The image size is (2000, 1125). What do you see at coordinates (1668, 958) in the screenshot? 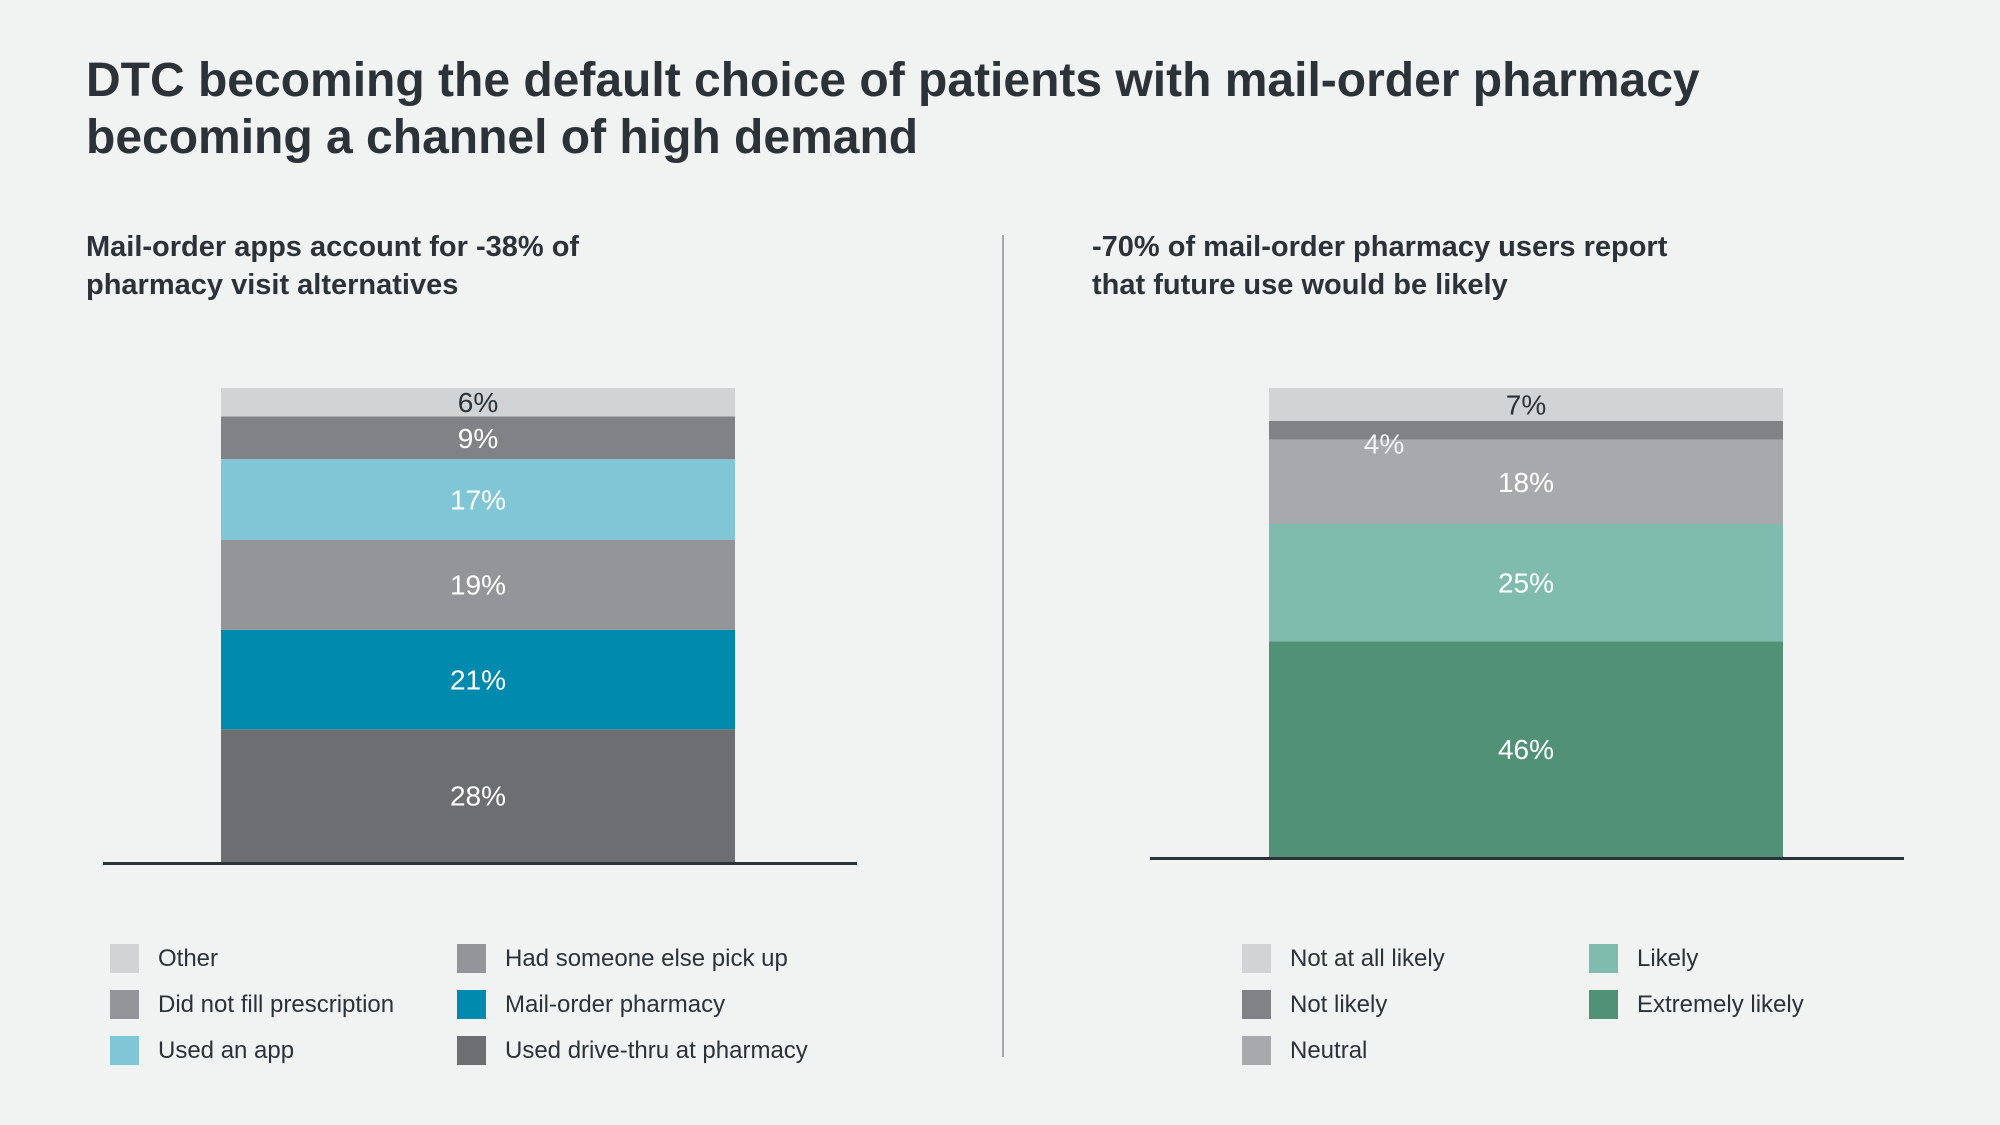
I see `legend-label-1-3: Likely` at bounding box center [1668, 958].